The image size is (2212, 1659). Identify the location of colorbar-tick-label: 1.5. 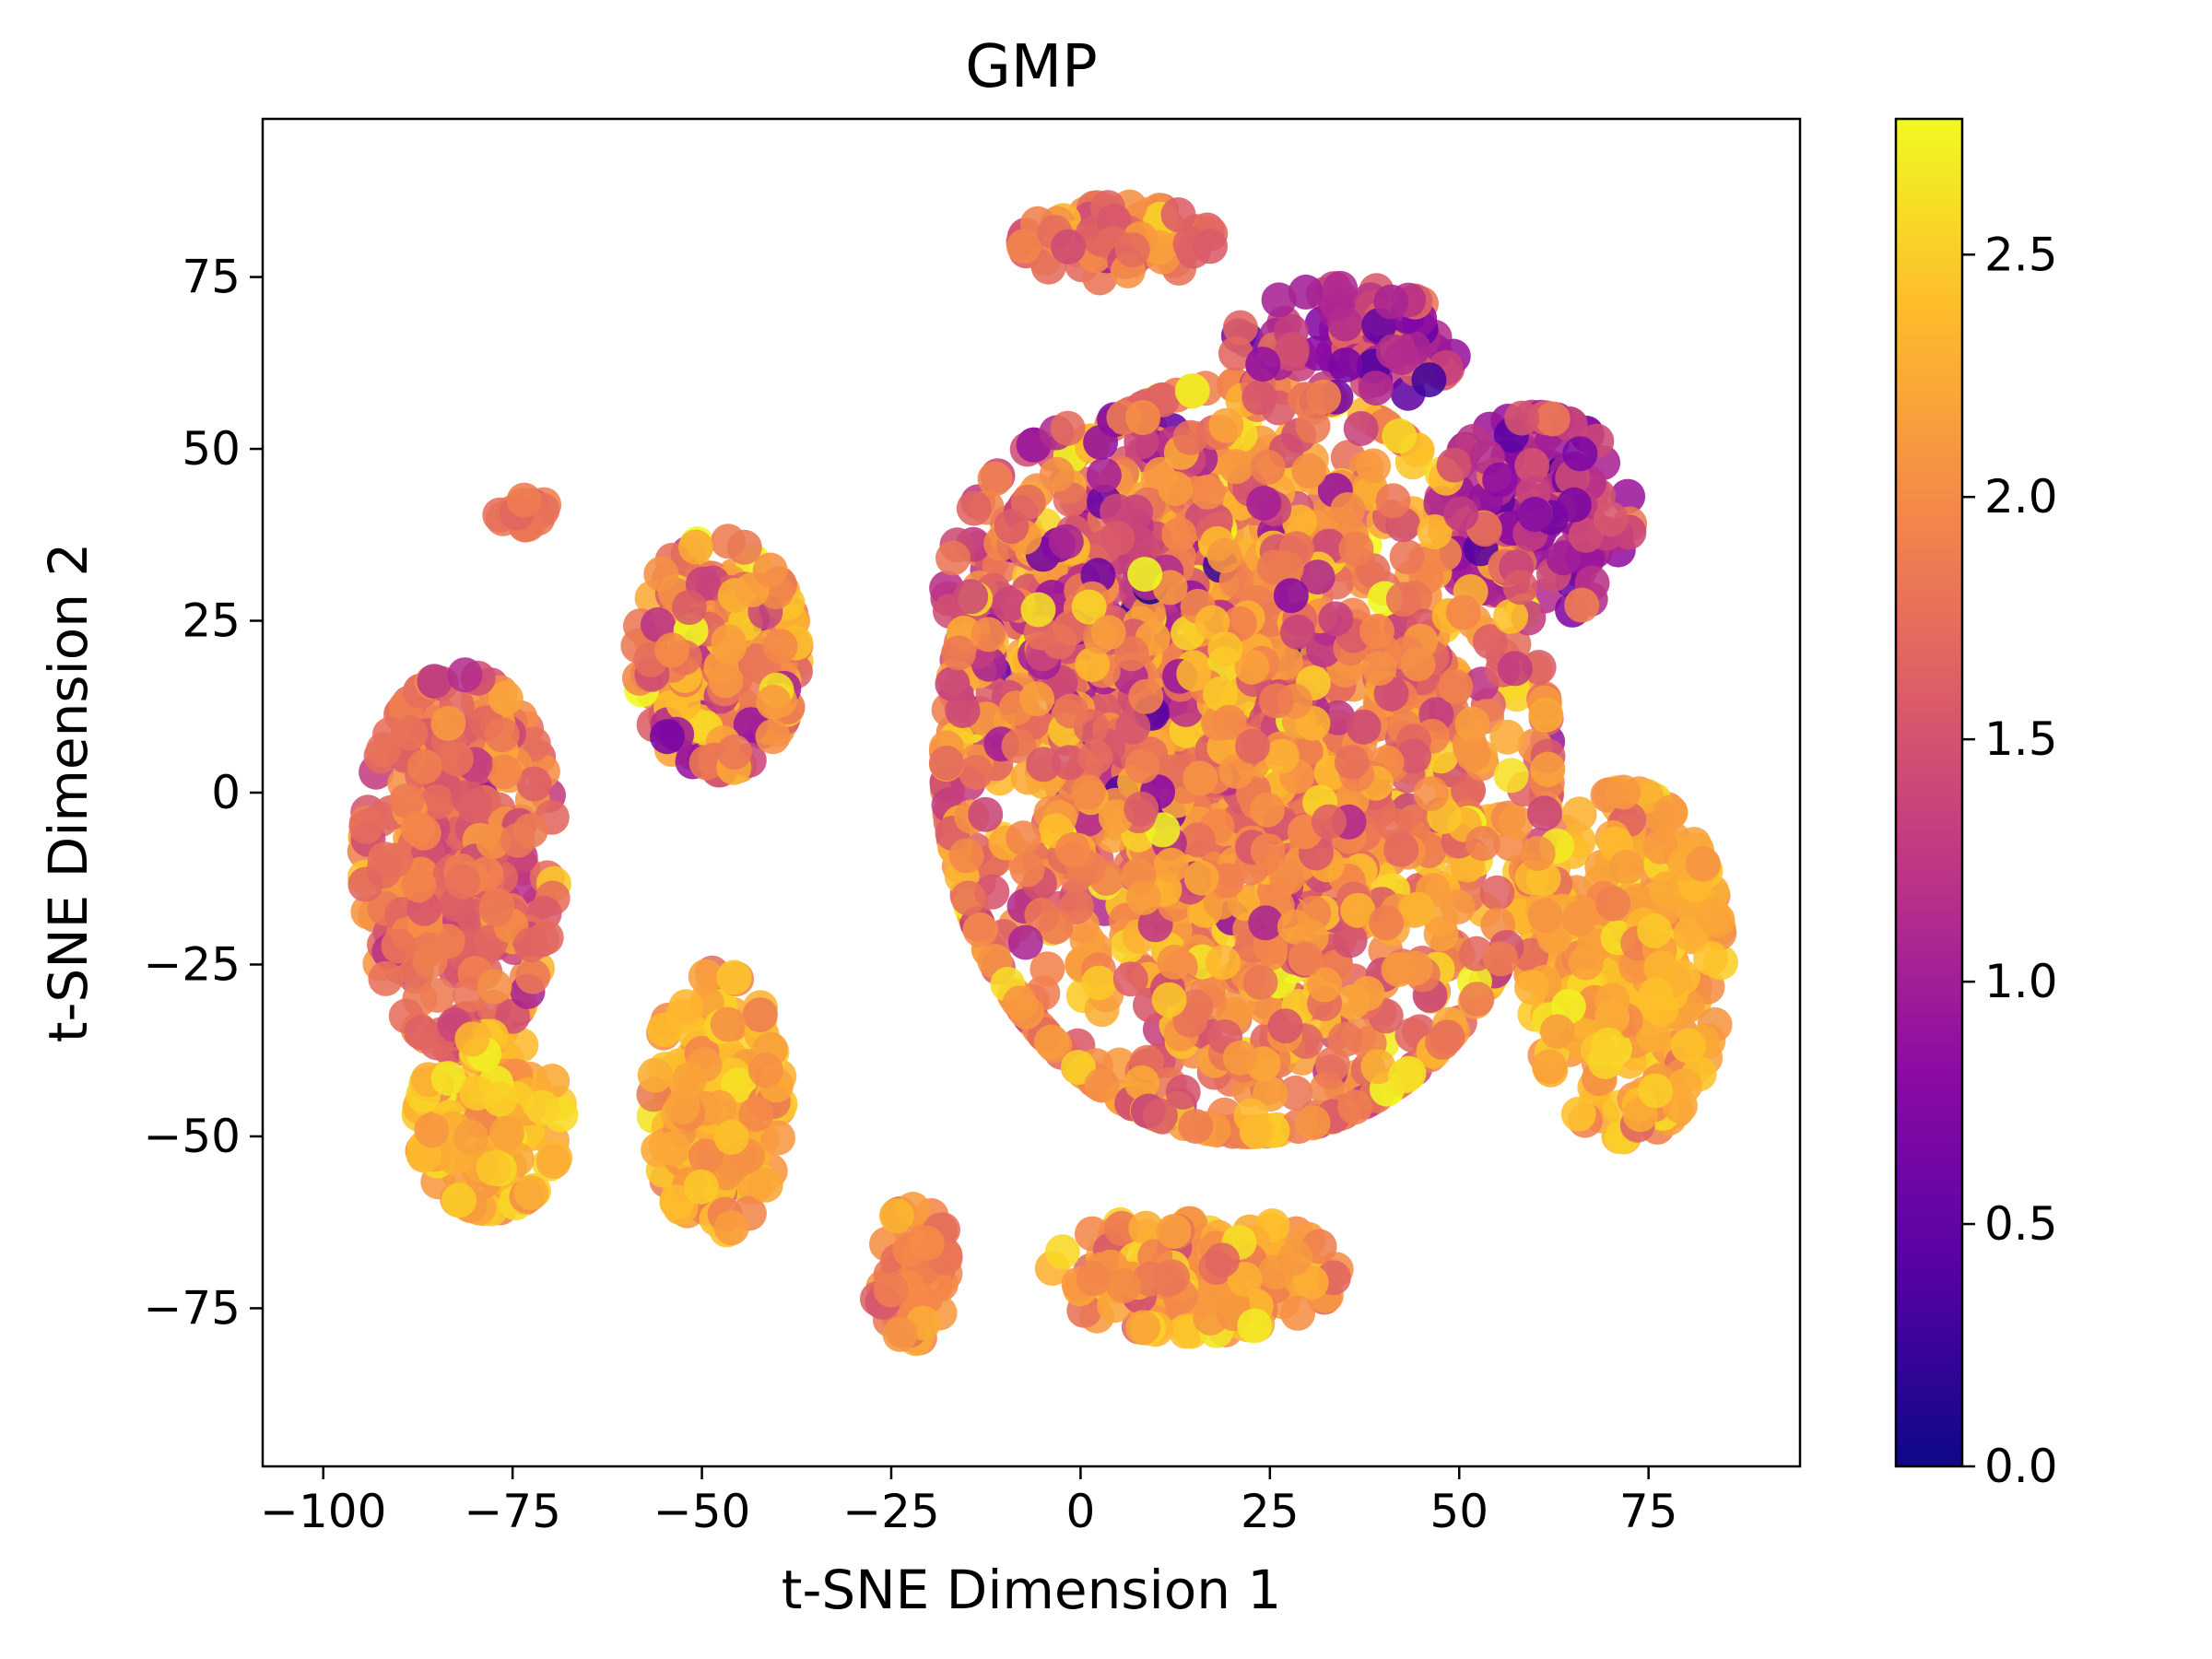
(2021, 739).